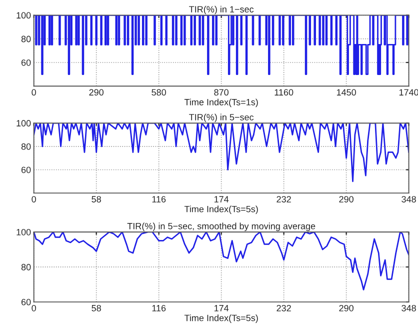 This screenshot has width=418, height=330. I want to click on chart-title: TIR(%) in 5−sec, smoothed by moving average, so click(221, 227).